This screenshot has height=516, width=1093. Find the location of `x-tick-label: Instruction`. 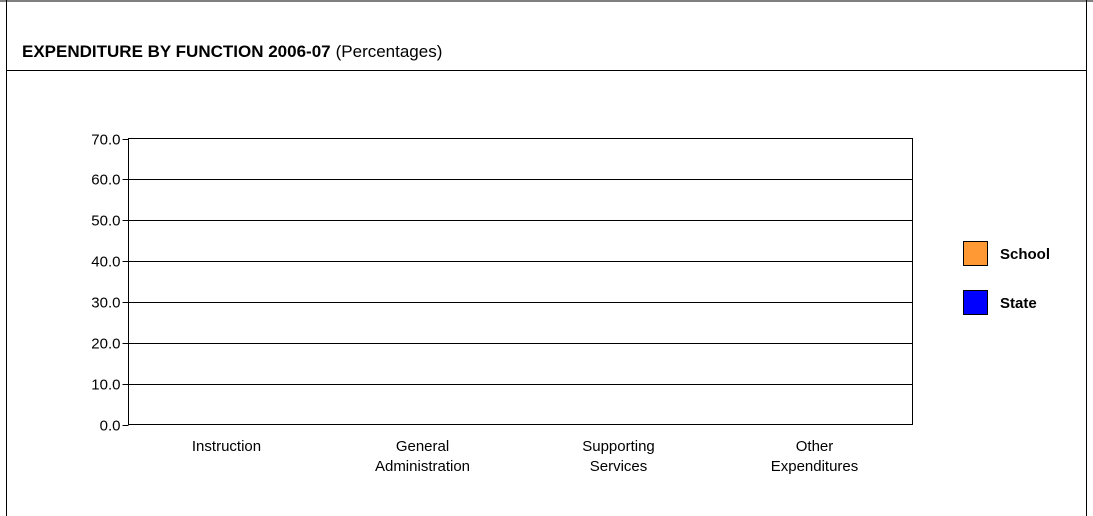

x-tick-label: Instruction is located at coordinates (226, 446).